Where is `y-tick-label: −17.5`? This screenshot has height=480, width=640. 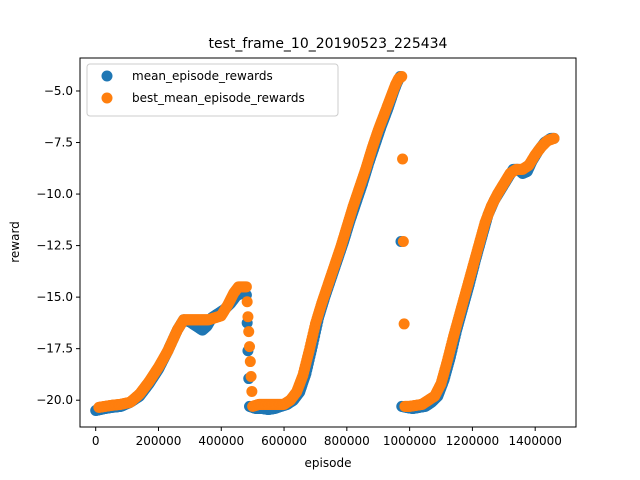 y-tick-label: −17.5 is located at coordinates (54, 349).